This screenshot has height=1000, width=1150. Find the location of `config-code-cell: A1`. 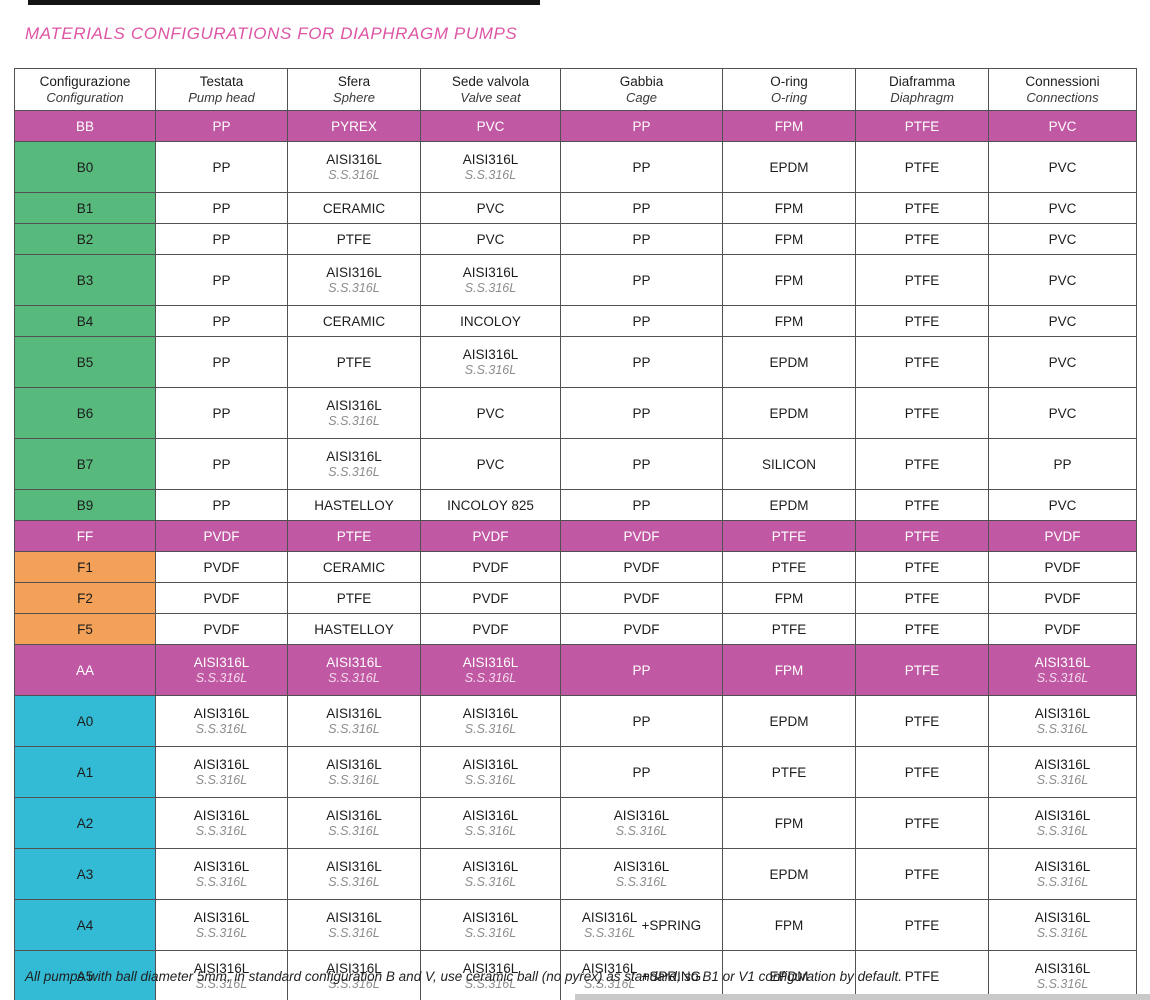

config-code-cell: A1 is located at coordinates (85, 772).